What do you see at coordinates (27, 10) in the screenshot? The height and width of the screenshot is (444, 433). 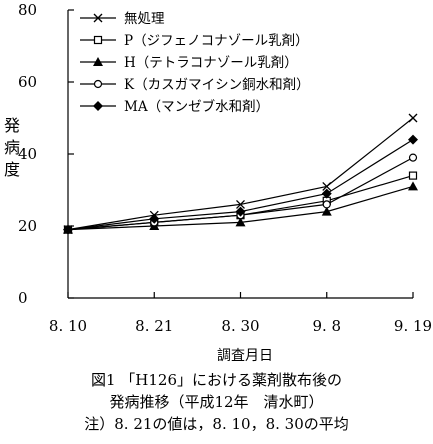 I see `y-tick-label: 80` at bounding box center [27, 10].